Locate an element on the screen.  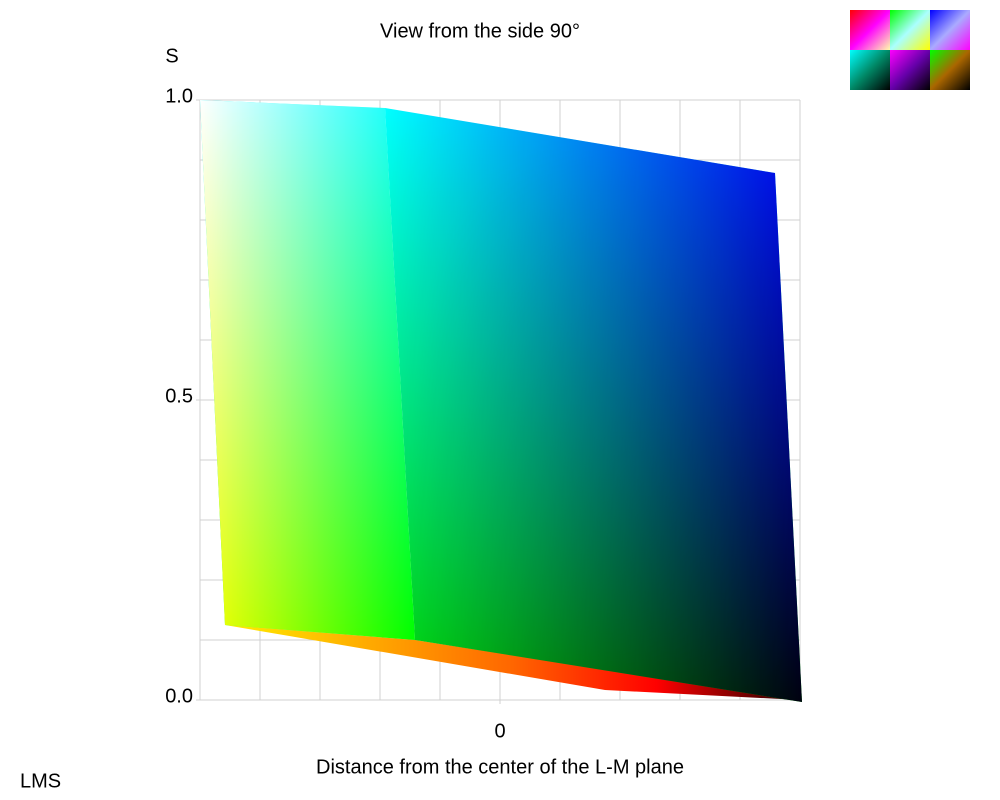
y-tick-label: 0.0 is located at coordinates (179, 696).